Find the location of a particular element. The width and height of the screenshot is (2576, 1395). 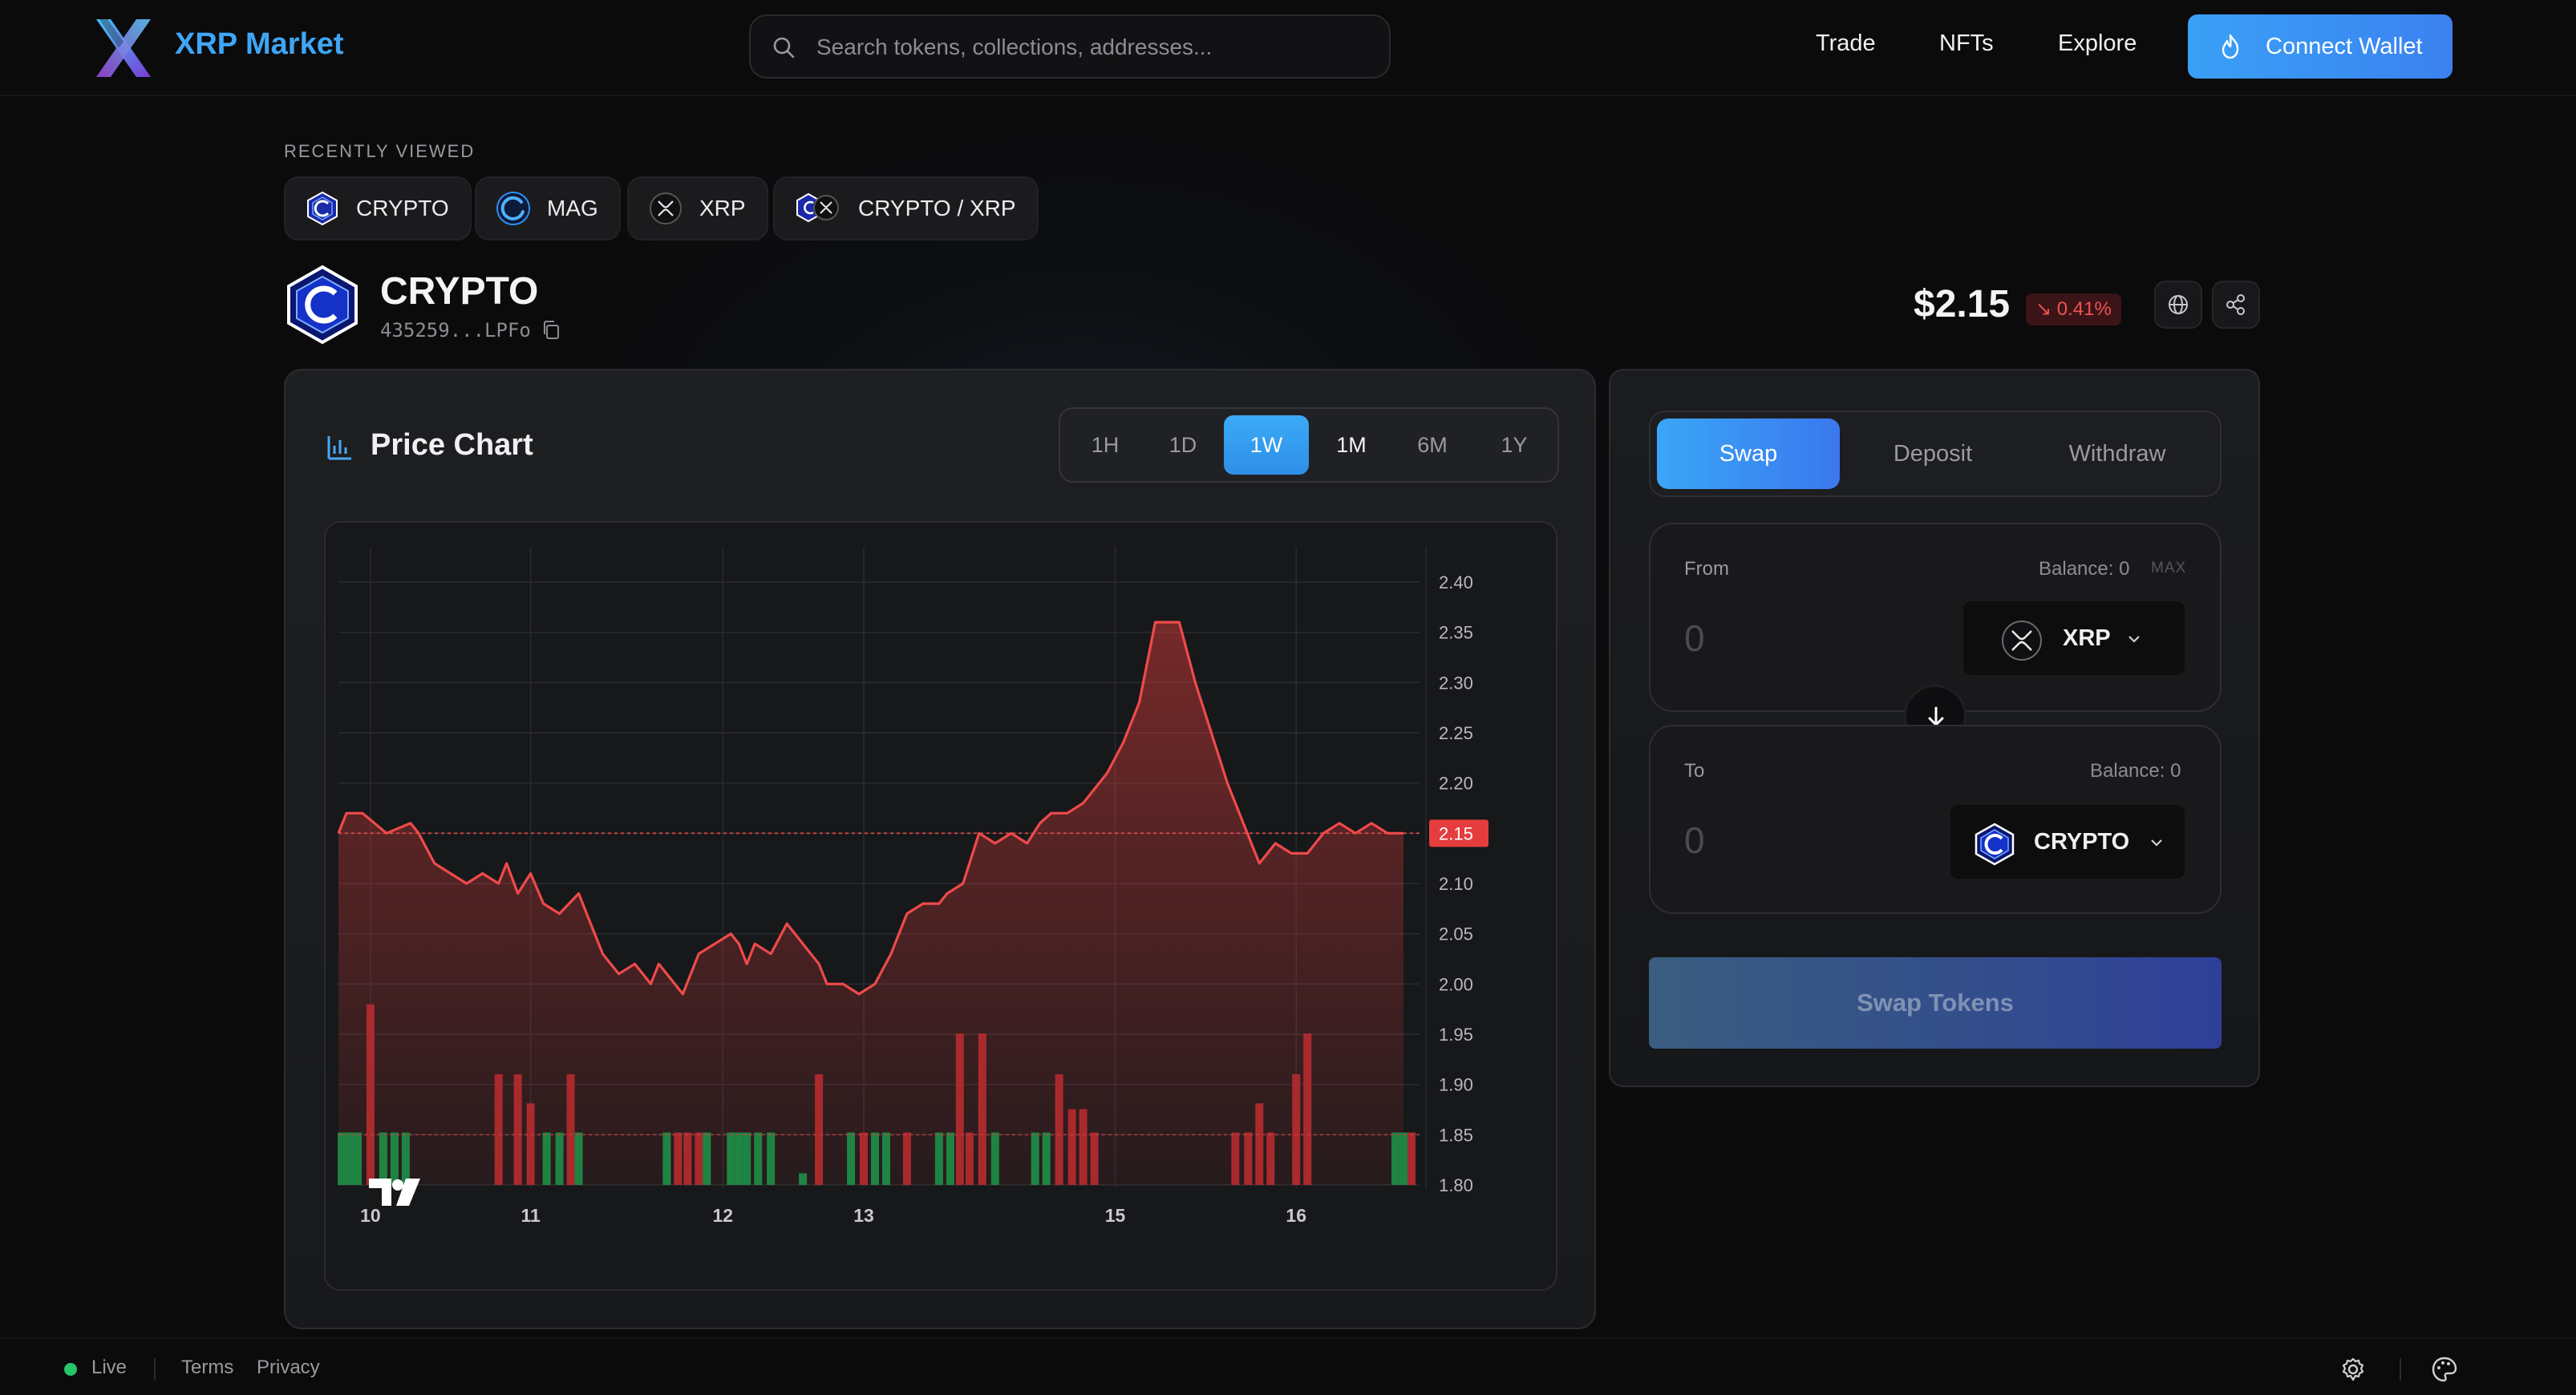

share-icon is located at coordinates (2235, 304).